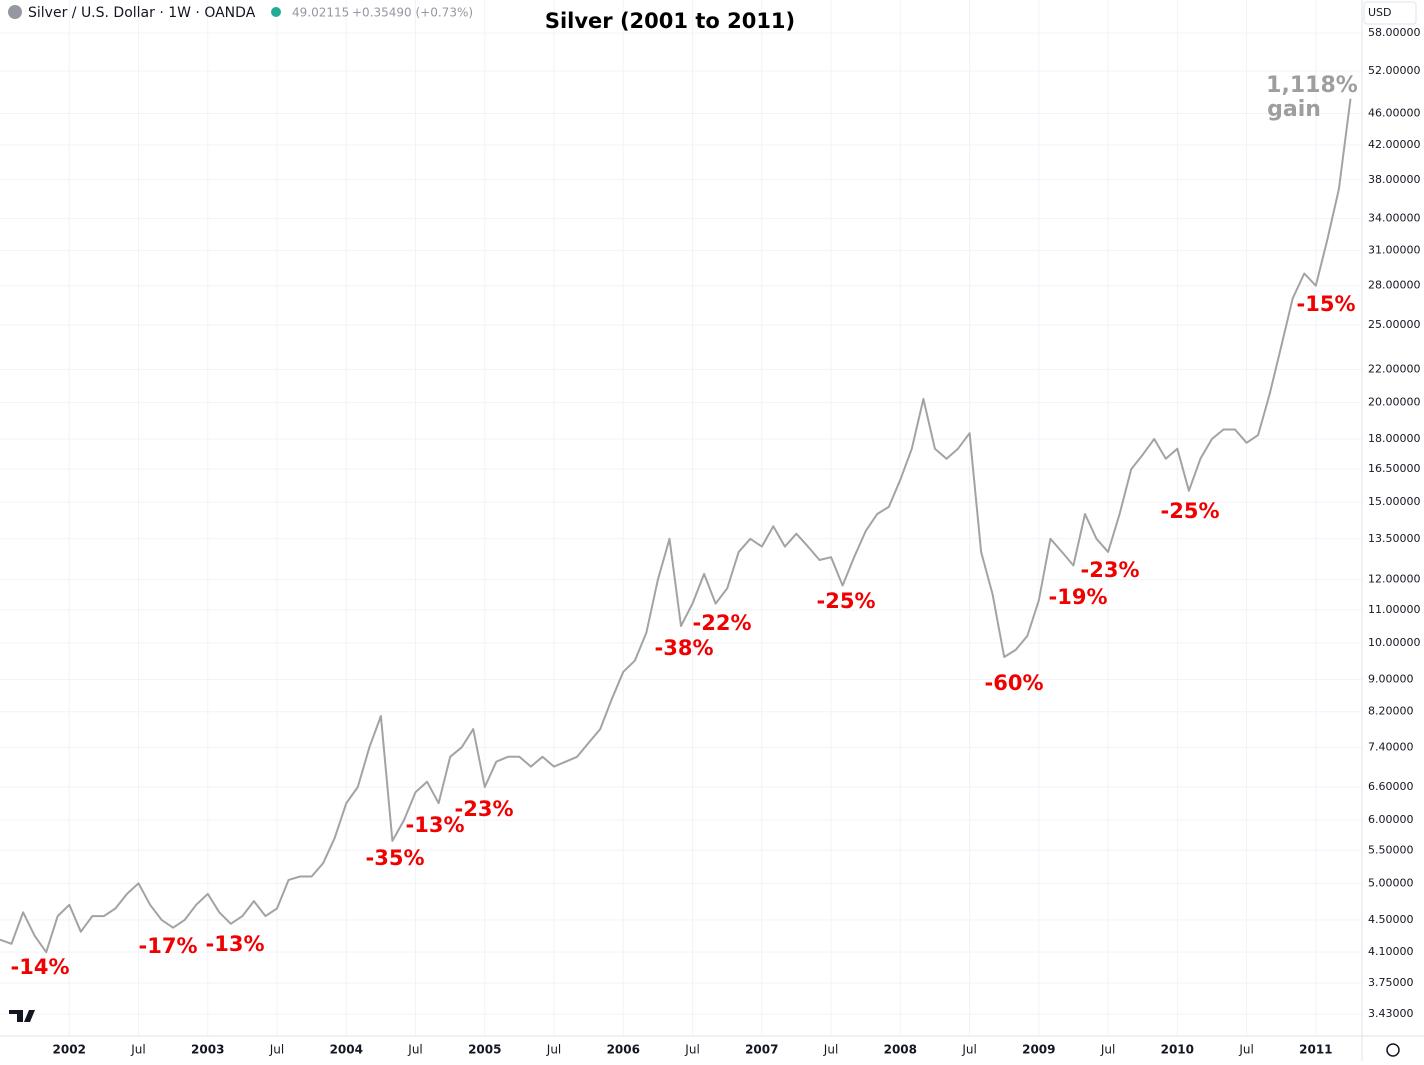  What do you see at coordinates (722, 623) in the screenshot?
I see `drawdown-annotation: -22%` at bounding box center [722, 623].